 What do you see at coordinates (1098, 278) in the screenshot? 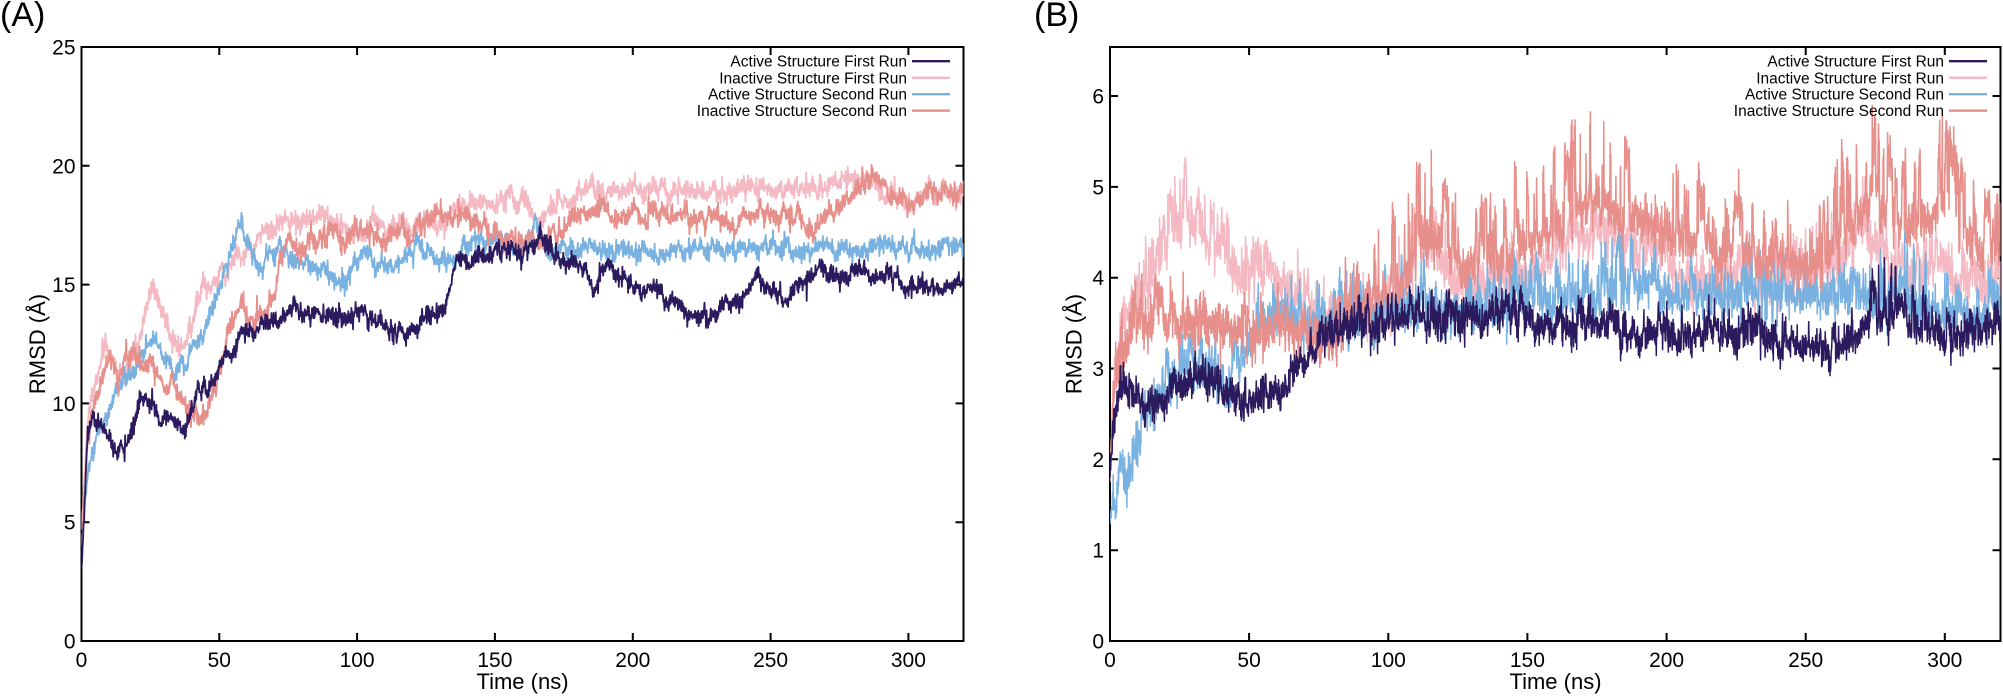
I see `svg-text: 4` at bounding box center [1098, 278].